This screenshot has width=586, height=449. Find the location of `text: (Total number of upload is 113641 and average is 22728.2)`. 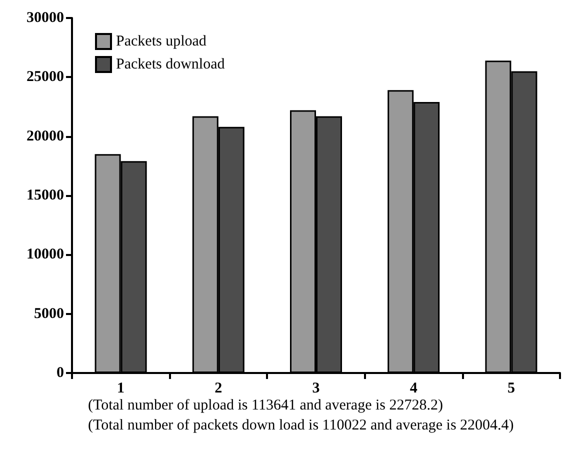

text: (Total number of upload is 113641 and average is 22728.2) is located at coordinates (265, 406).